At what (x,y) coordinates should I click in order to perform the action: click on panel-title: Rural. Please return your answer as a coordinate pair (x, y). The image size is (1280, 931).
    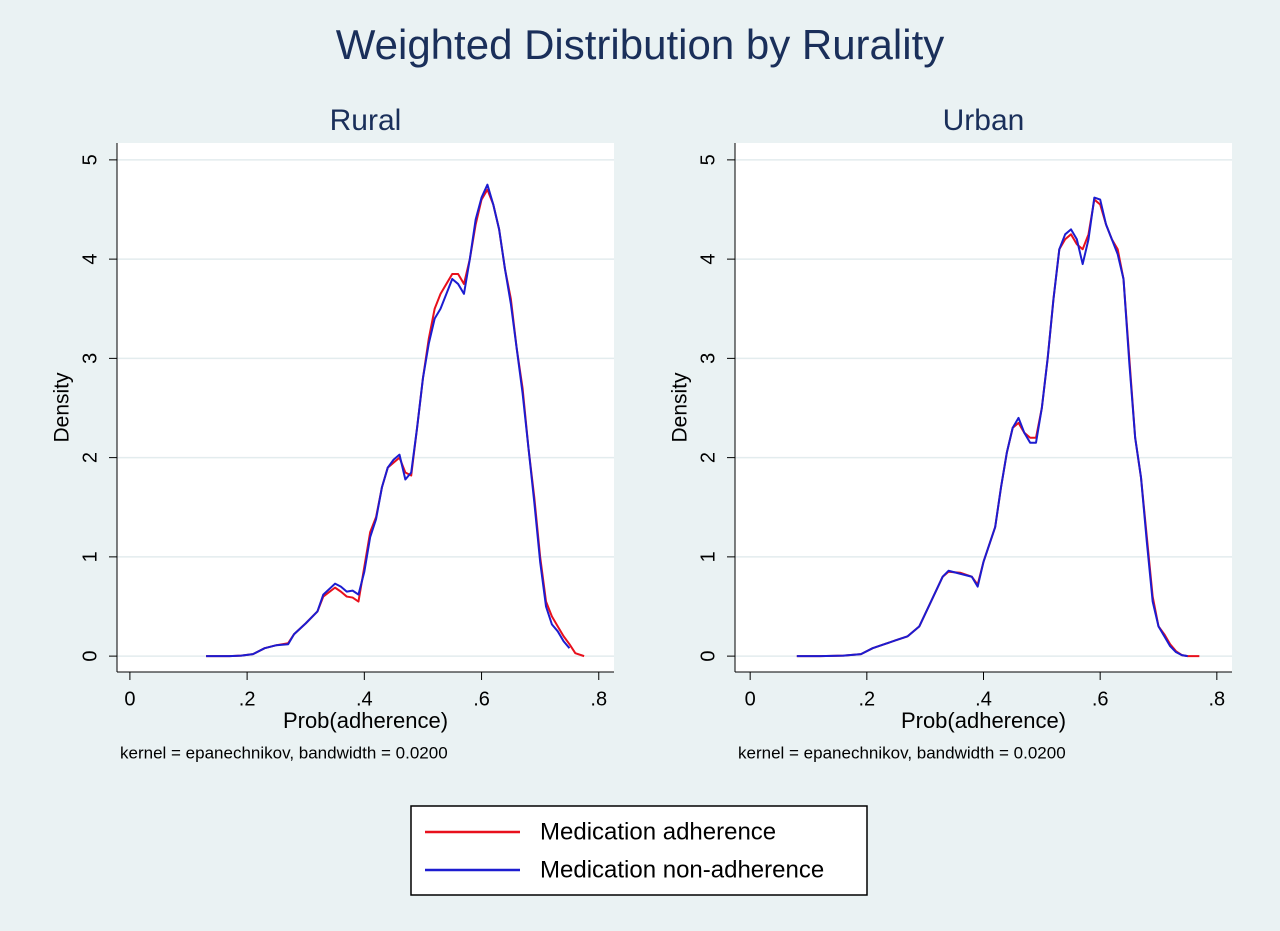
    Looking at the image, I should click on (366, 120).